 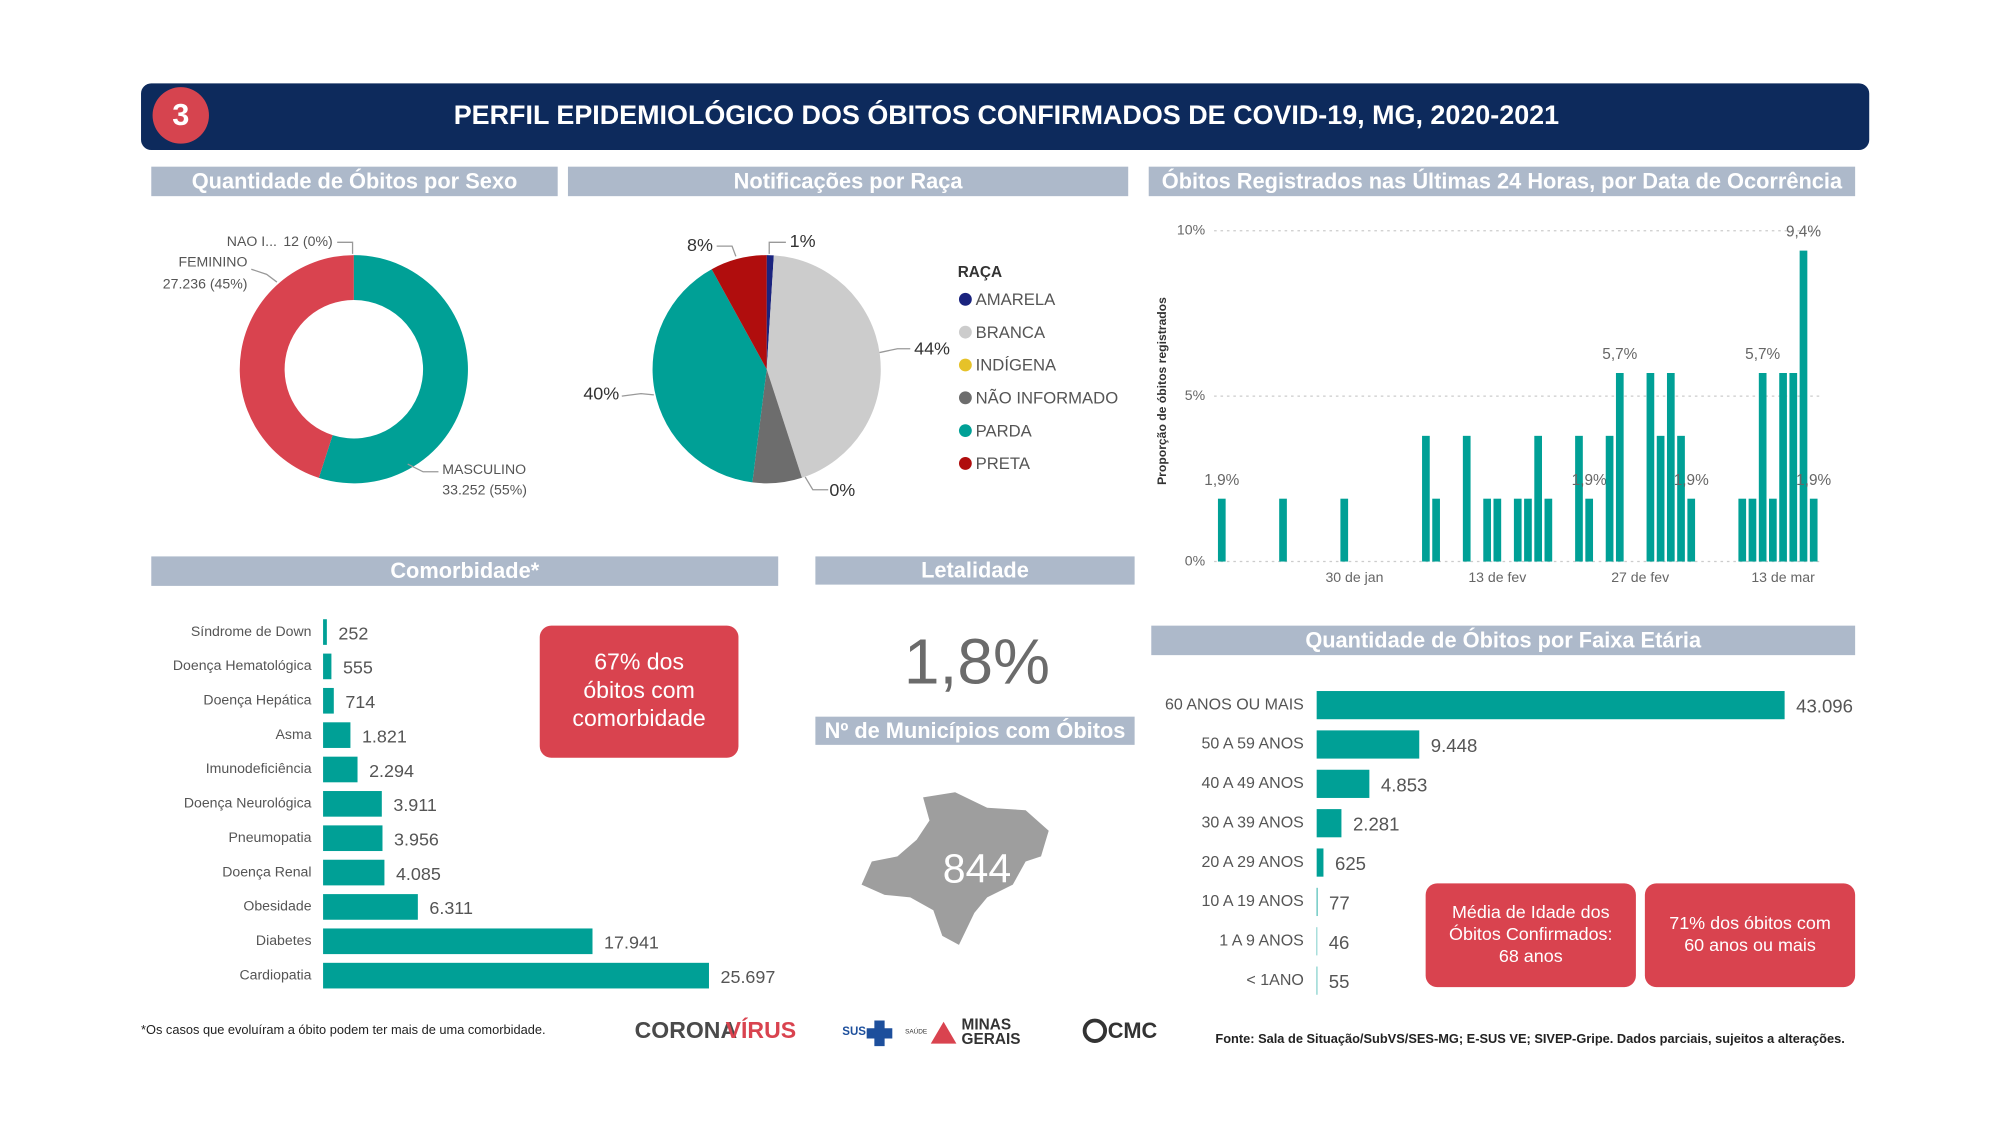 I want to click on data-label: 46, so click(x=1339, y=942).